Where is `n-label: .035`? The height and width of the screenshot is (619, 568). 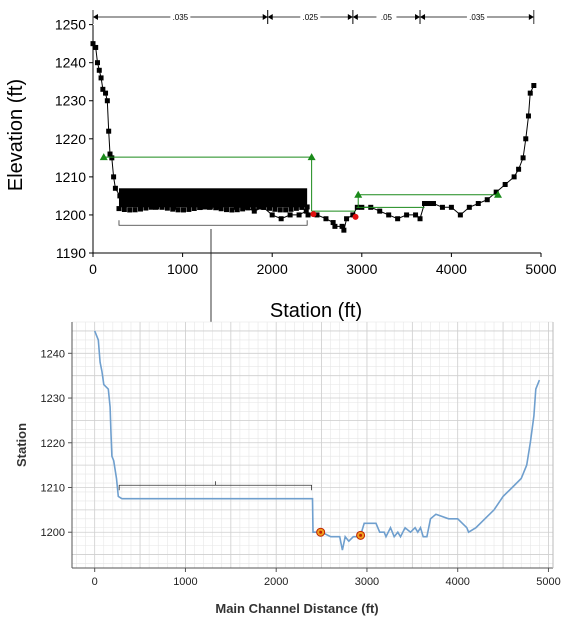 n-label: .035 is located at coordinates (477, 17).